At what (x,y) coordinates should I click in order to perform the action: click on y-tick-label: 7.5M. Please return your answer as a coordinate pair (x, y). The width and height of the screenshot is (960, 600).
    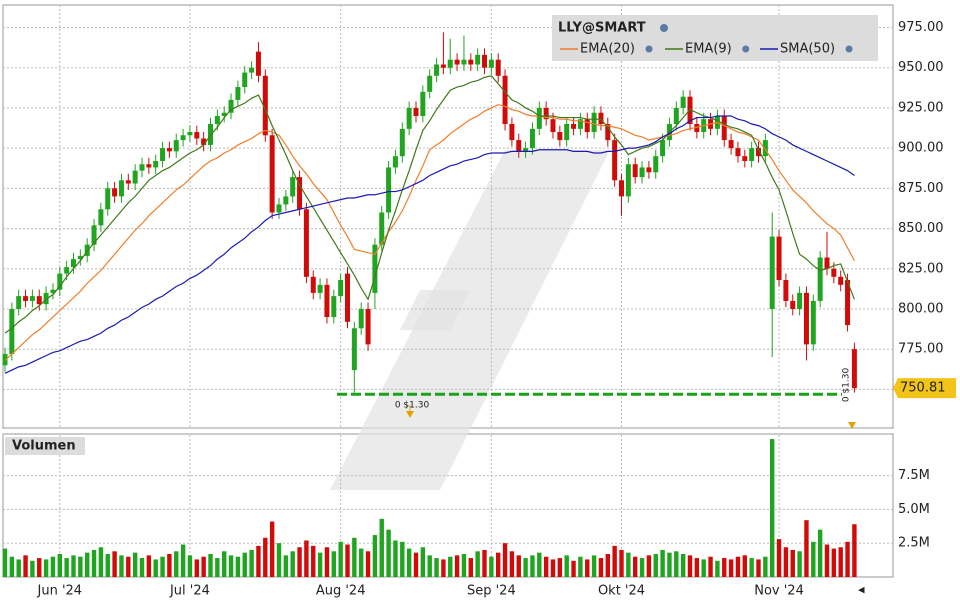
    Looking at the image, I should click on (914, 475).